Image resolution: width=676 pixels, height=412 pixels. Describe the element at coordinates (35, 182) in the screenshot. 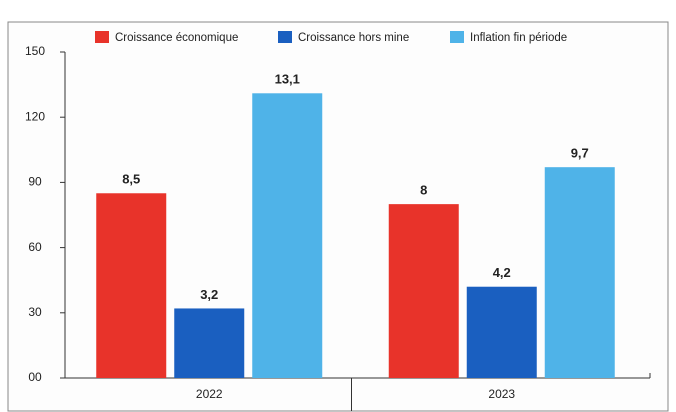

I see `y-tick-label: 90` at that location.